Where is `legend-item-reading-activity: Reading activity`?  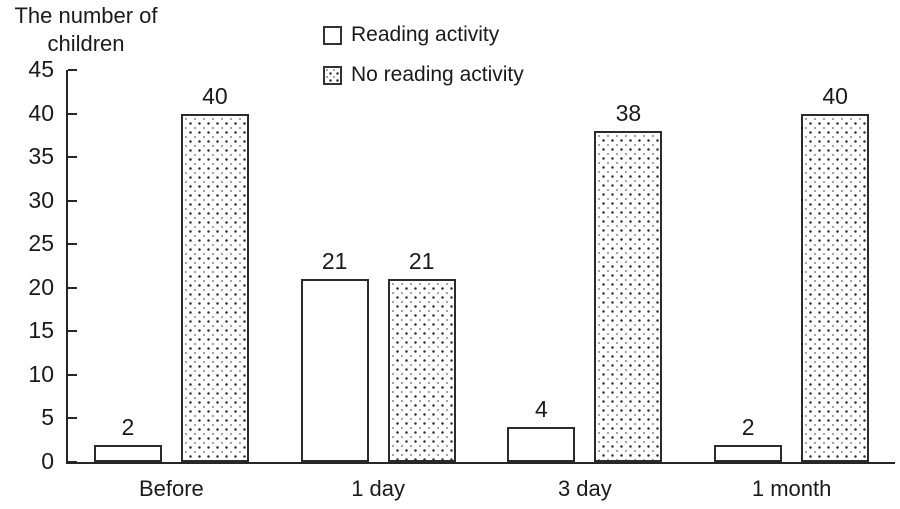
legend-item-reading-activity: Reading activity is located at coordinates (423, 35).